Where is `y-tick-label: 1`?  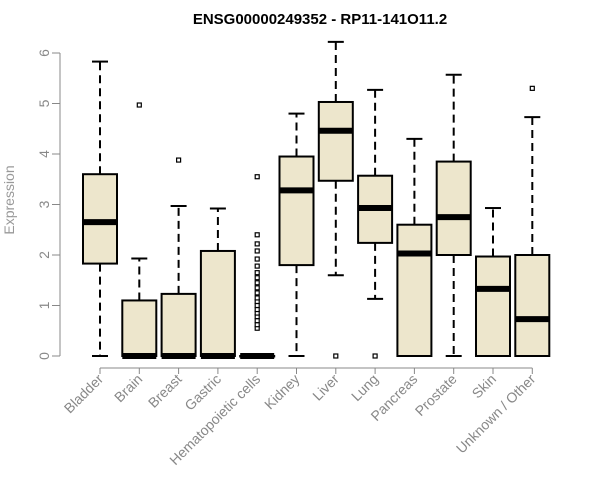
y-tick-label: 1 is located at coordinates (44, 305).